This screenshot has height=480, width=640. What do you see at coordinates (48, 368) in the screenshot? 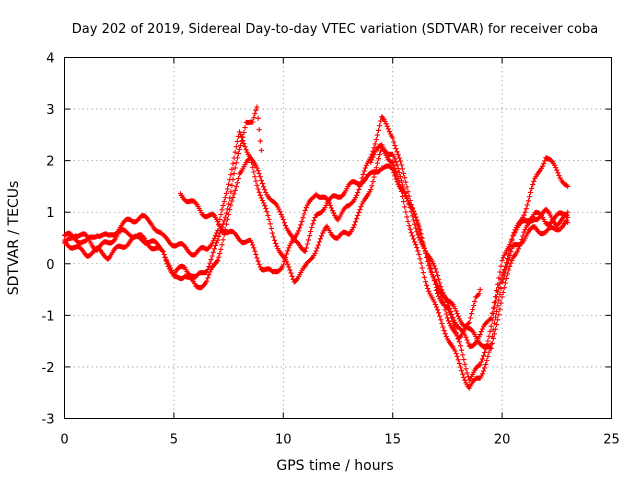
I see `y-tick-label: -2` at bounding box center [48, 368].